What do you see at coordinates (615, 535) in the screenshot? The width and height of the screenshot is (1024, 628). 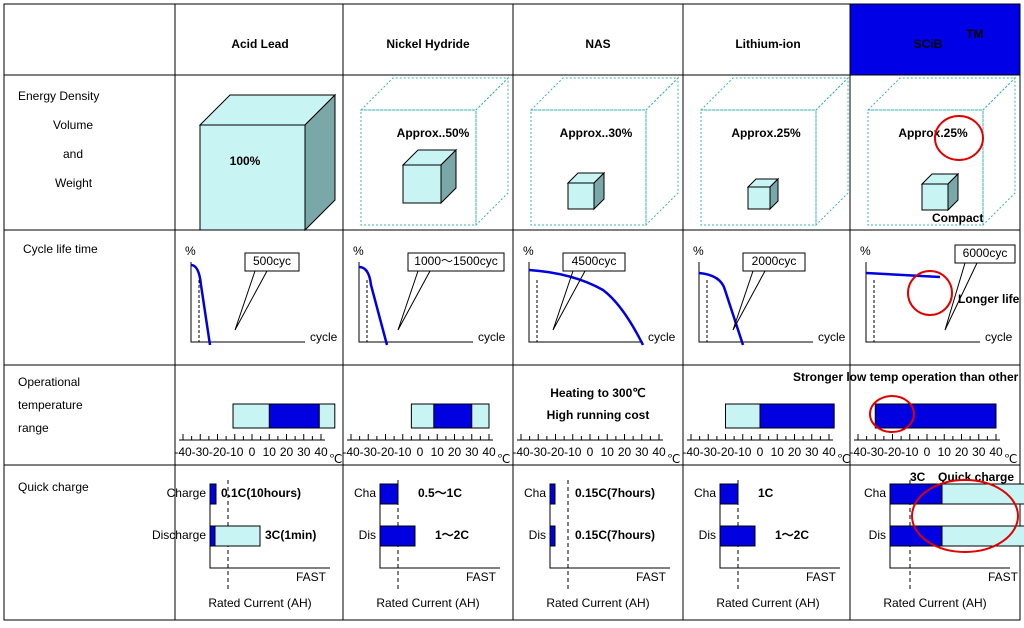 I see `bar-value: 0.15C(7hours)` at bounding box center [615, 535].